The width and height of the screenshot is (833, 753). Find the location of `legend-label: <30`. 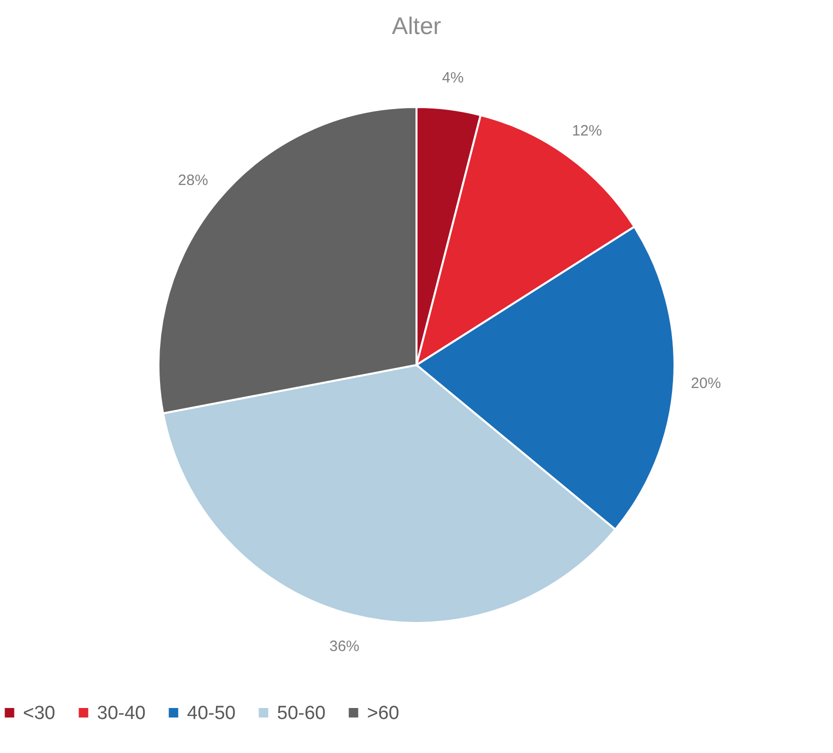

legend-label: <30 is located at coordinates (39, 713).